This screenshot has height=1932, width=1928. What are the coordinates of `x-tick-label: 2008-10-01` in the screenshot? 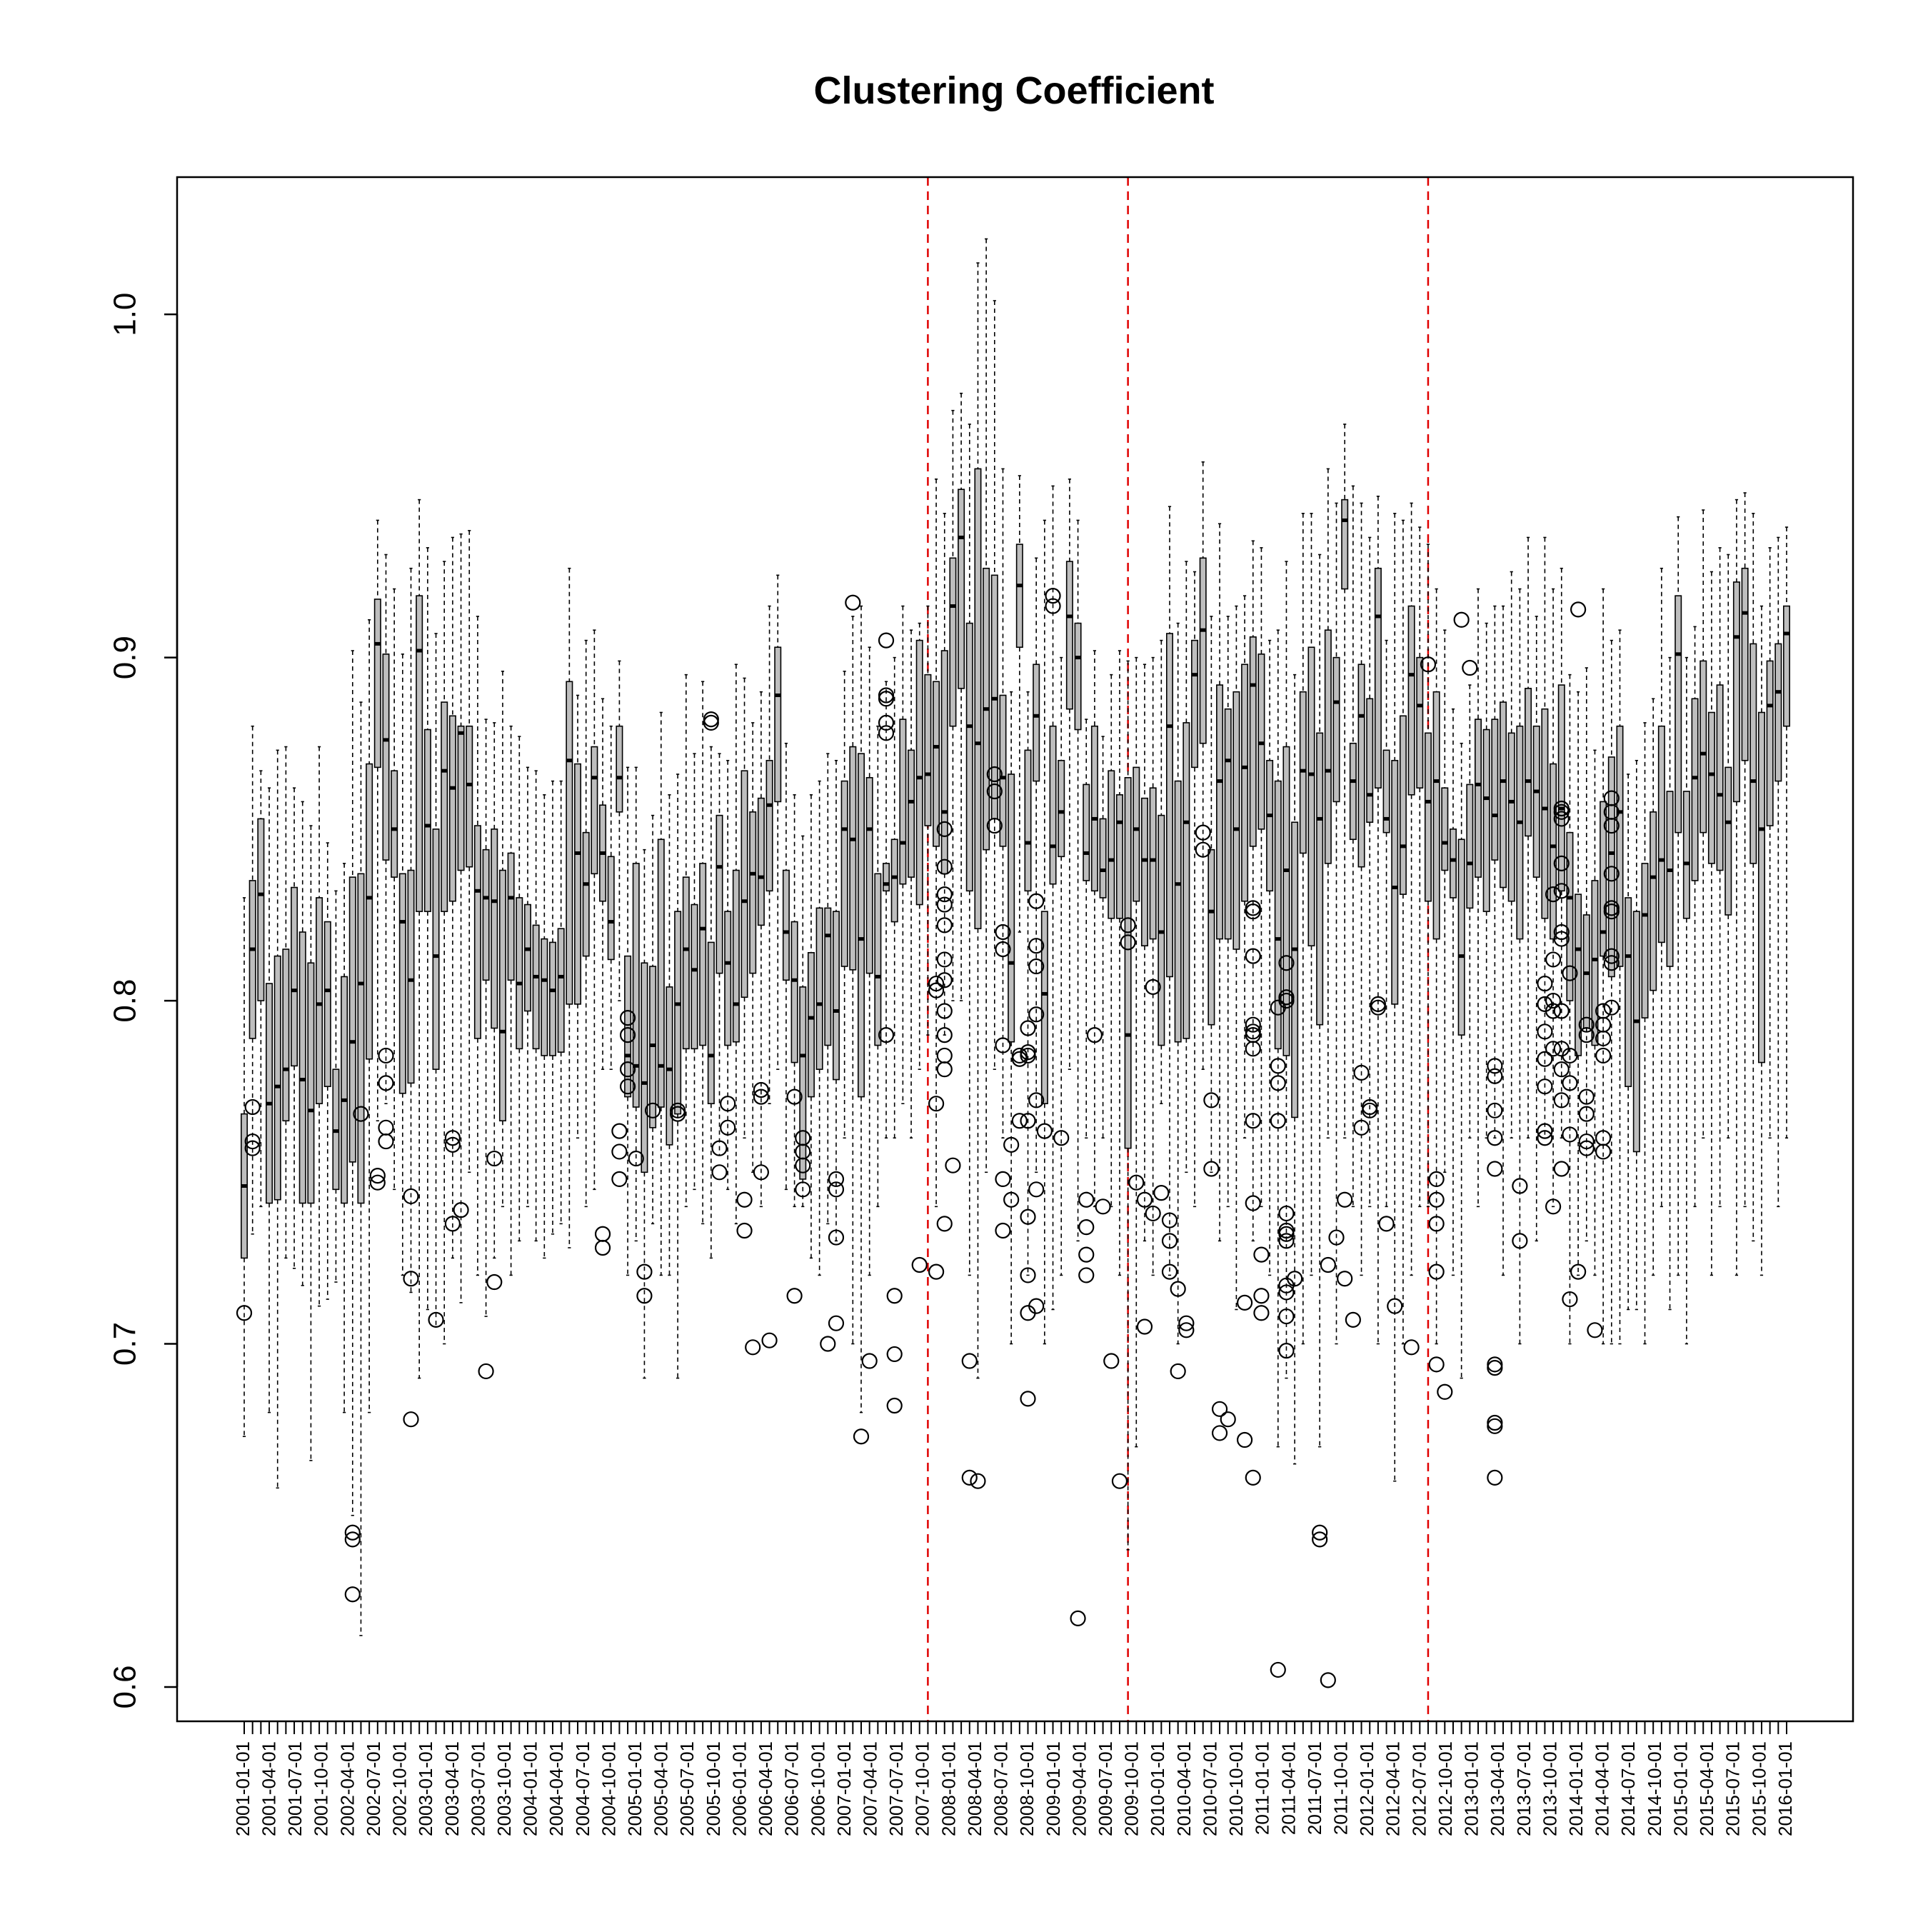 It's located at (1027, 1788).